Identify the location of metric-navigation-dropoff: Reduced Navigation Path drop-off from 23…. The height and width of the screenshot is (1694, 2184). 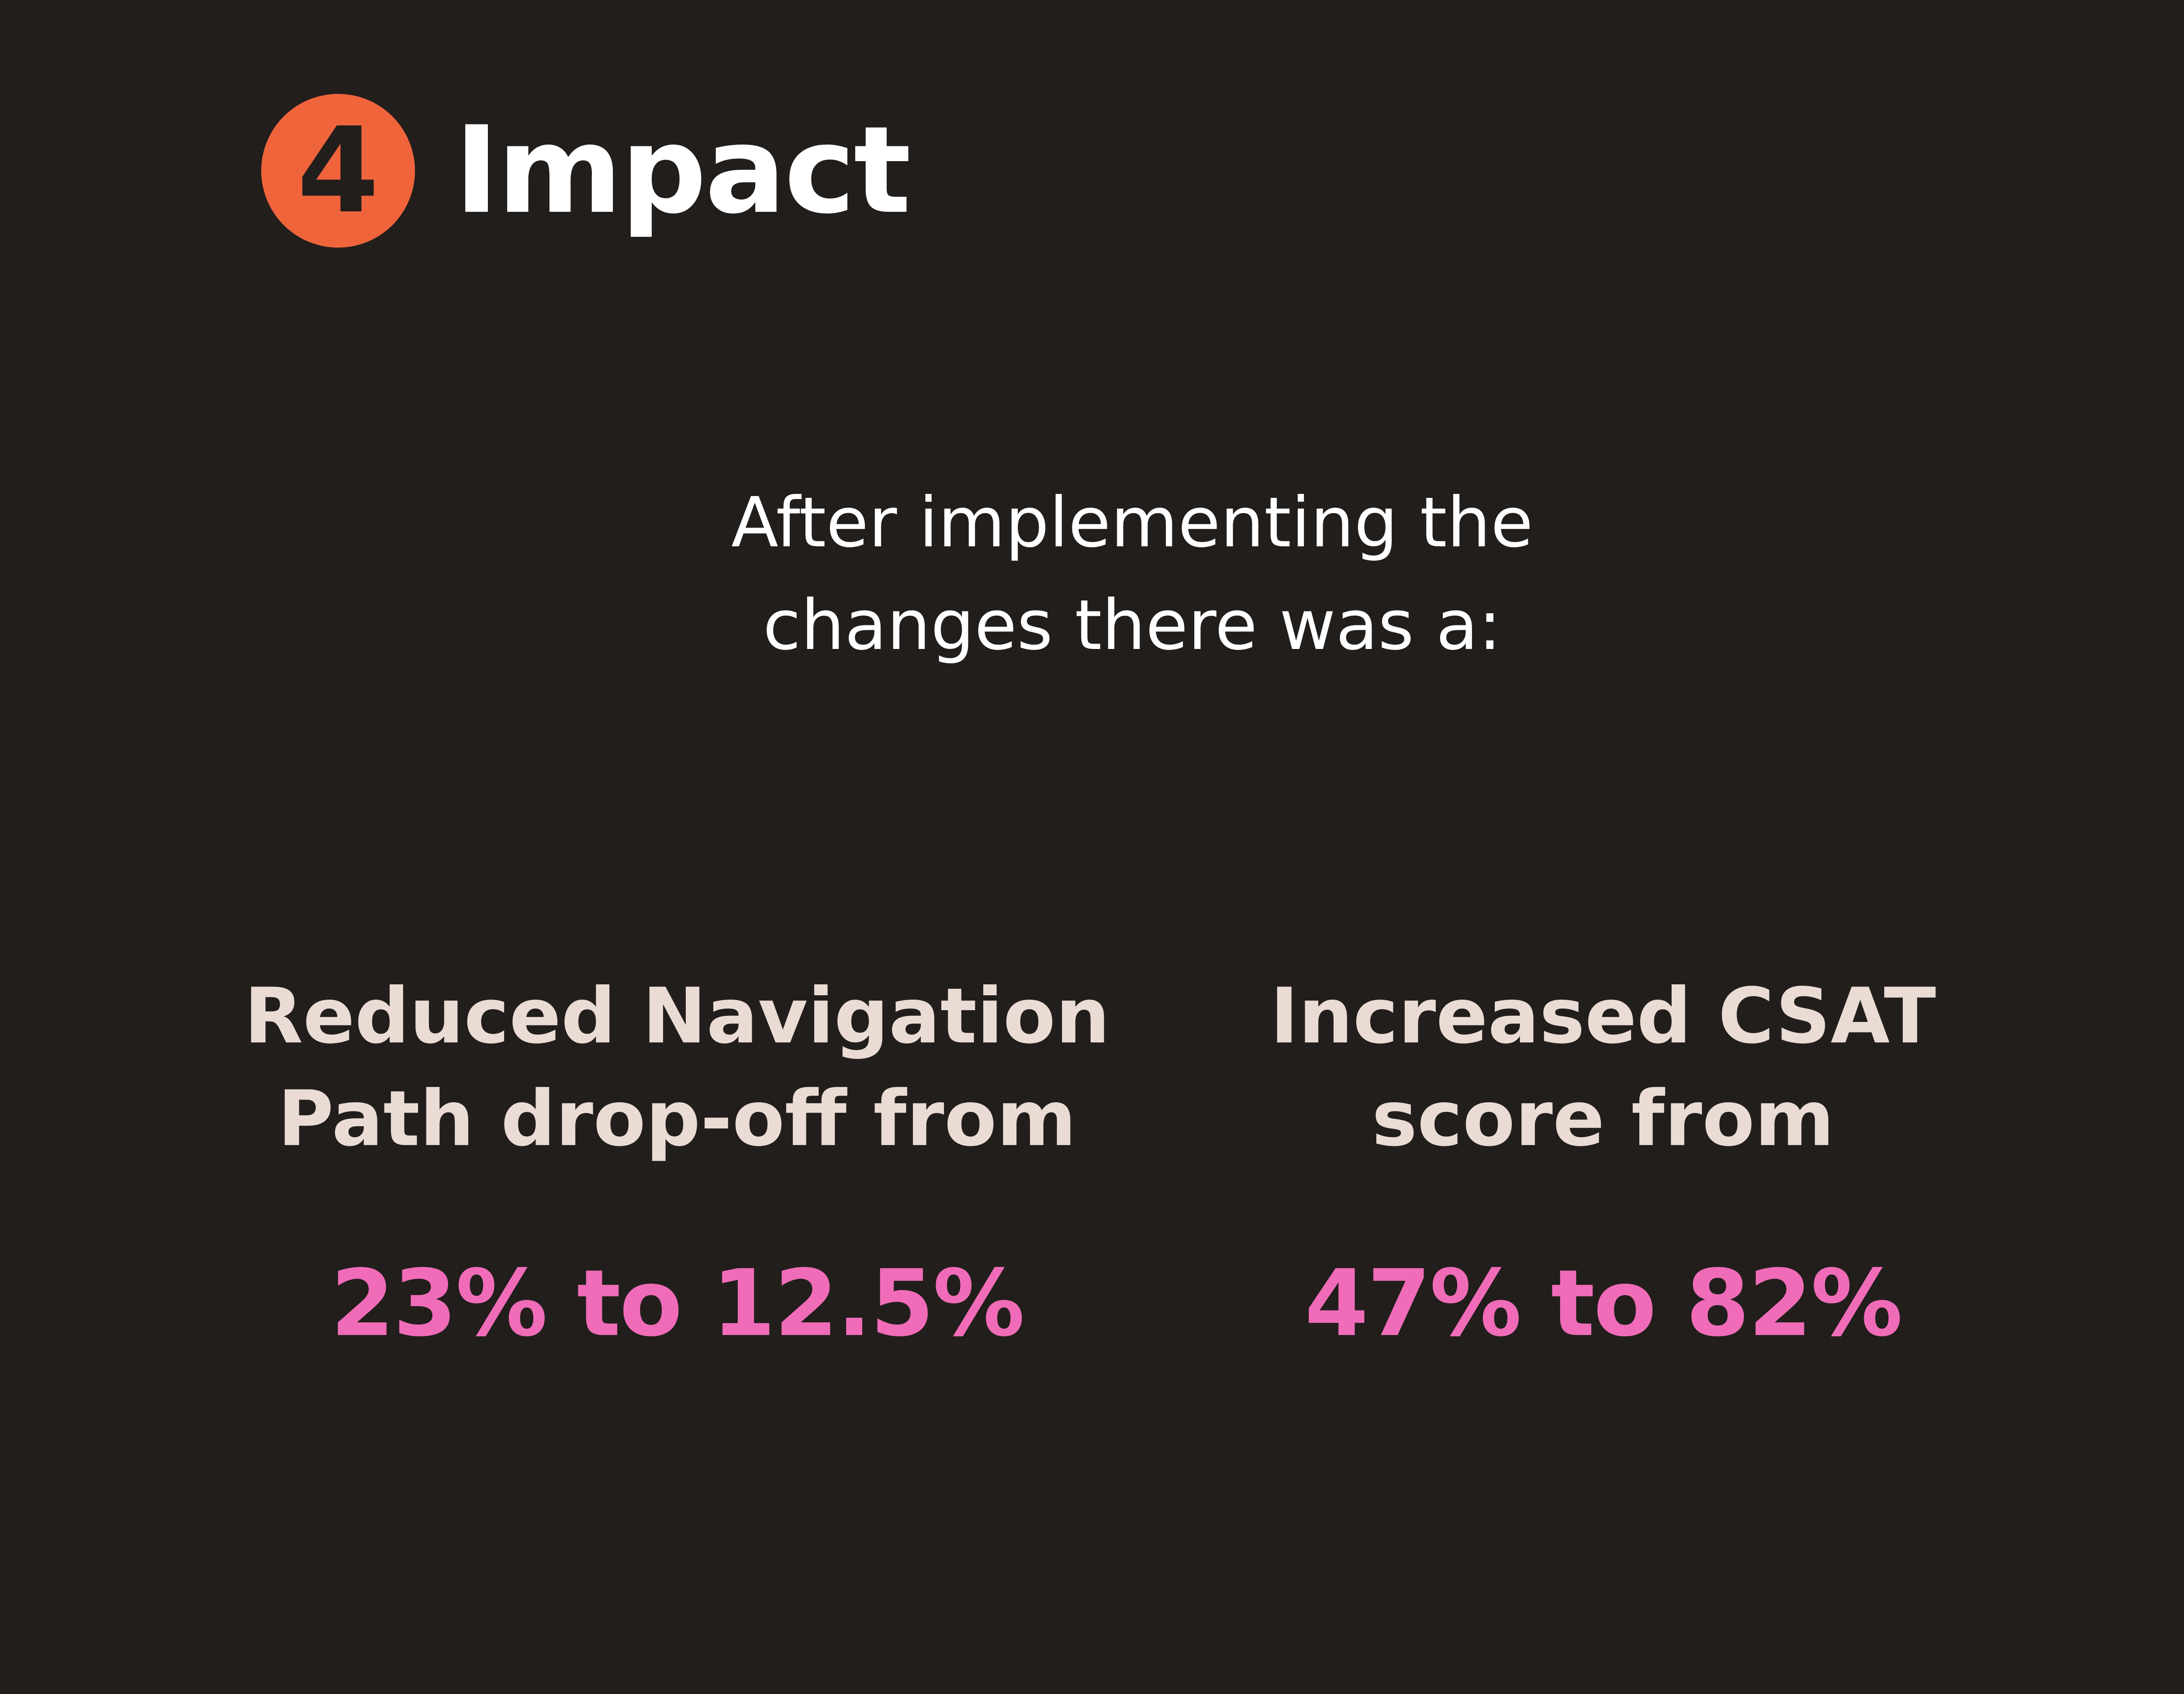
(677, 1164).